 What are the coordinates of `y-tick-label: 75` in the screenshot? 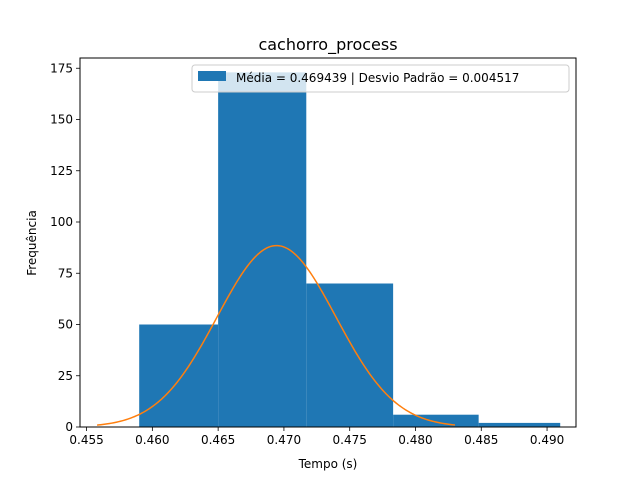 It's located at (65, 273).